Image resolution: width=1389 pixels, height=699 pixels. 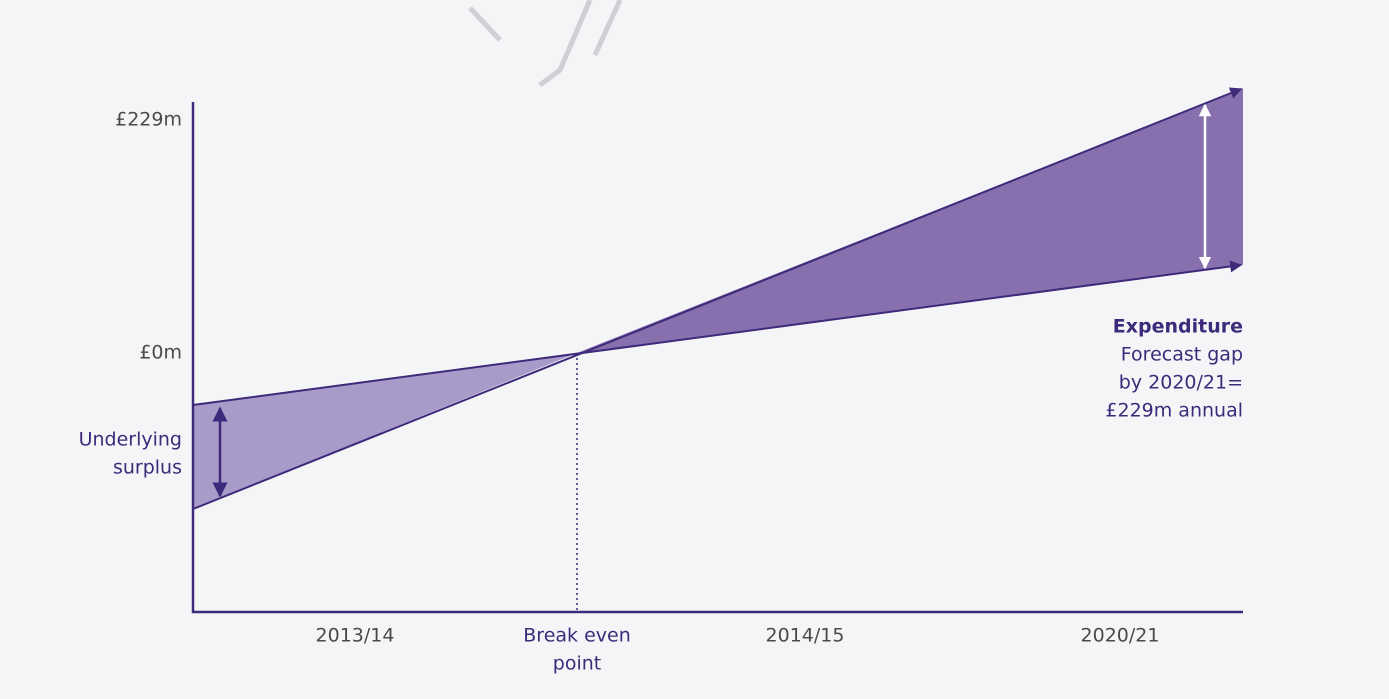 I want to click on expenditure-note: Forecast gap, so click(x=1182, y=355).